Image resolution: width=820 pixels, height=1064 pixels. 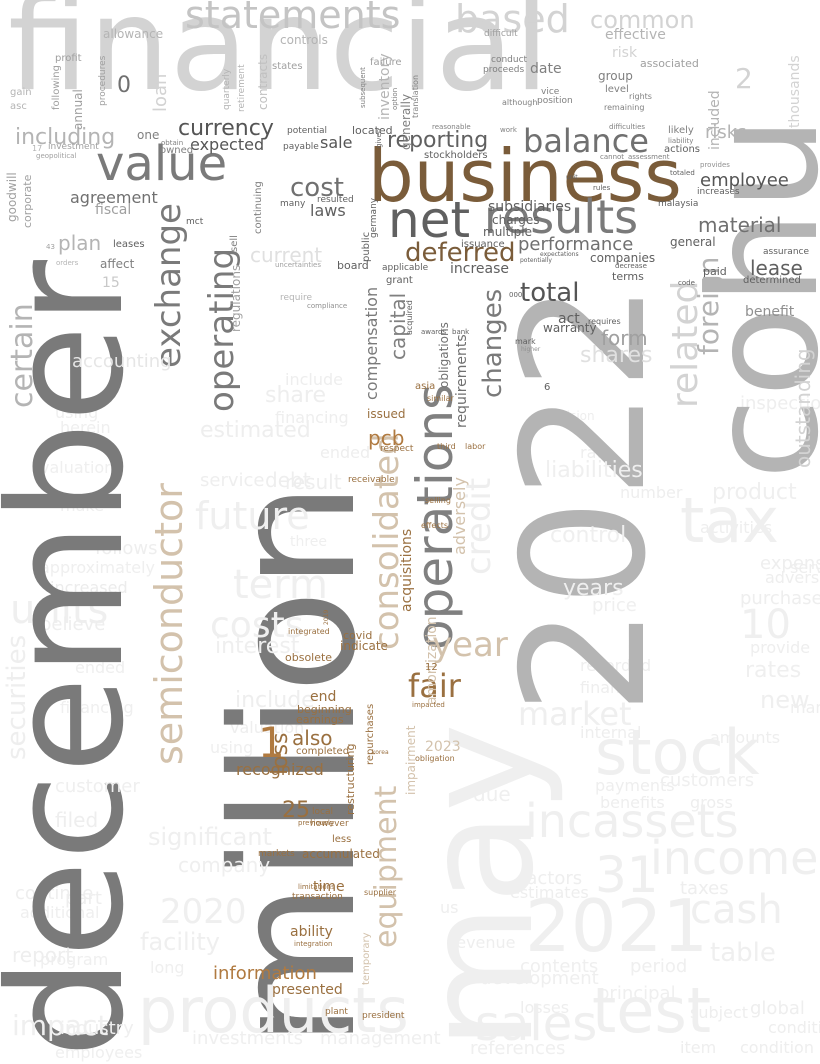 I want to click on word: service, so click(x=232, y=480).